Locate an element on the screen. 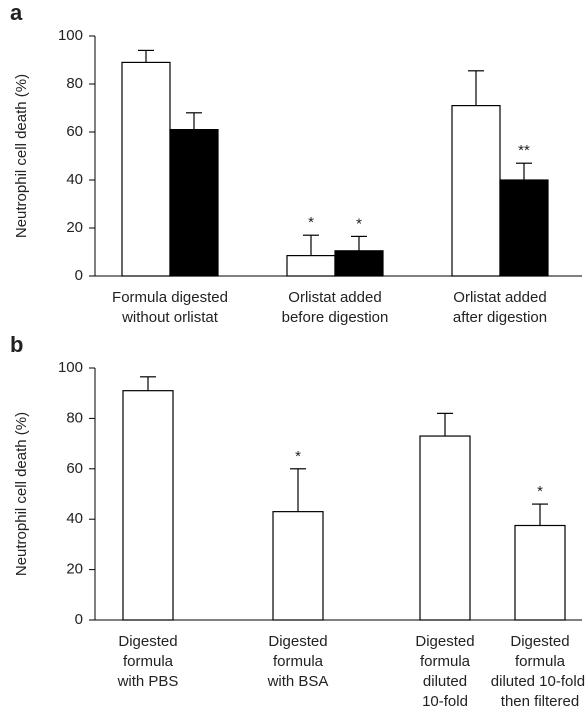 Image resolution: width=585 pixels, height=711 pixels. x-tick-label: Digested formula with PBS is located at coordinates (148, 661).